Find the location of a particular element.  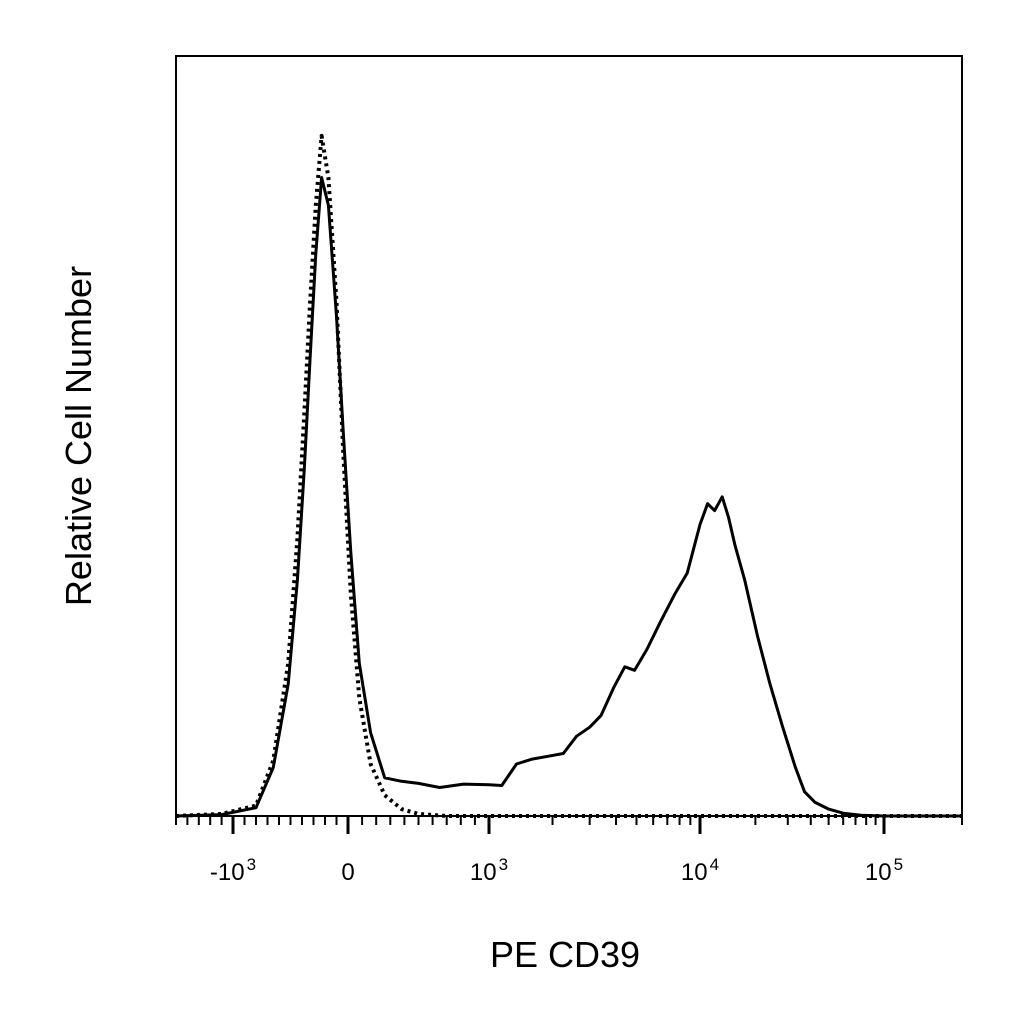

x-axis-title: PE CD39 is located at coordinates (565, 954).